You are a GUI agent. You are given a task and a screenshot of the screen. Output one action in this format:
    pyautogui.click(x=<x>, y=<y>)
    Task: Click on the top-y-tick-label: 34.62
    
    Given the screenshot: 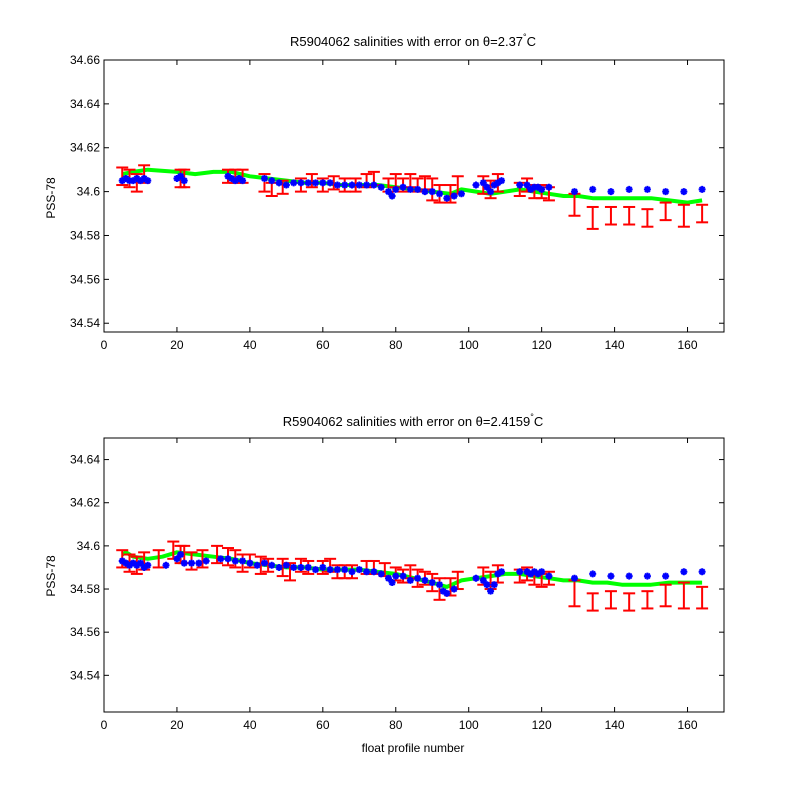 What is the action you would take?
    pyautogui.click(x=85, y=148)
    